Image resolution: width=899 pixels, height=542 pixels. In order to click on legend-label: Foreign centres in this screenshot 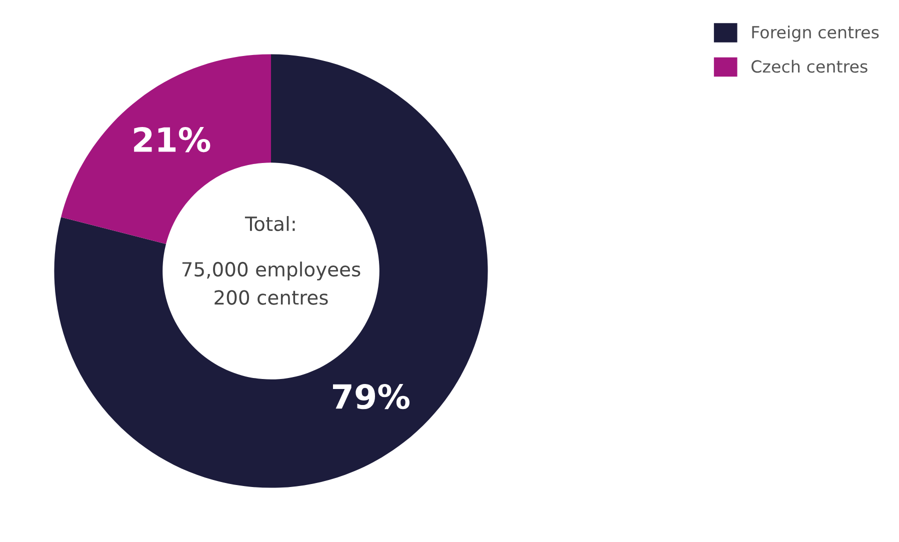, I will do `click(815, 34)`.